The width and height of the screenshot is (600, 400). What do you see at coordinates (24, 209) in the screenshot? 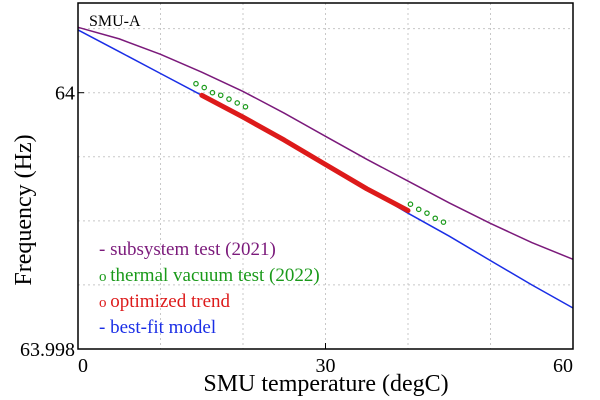
I see `y-axis-label: Frequency (Hz)` at bounding box center [24, 209].